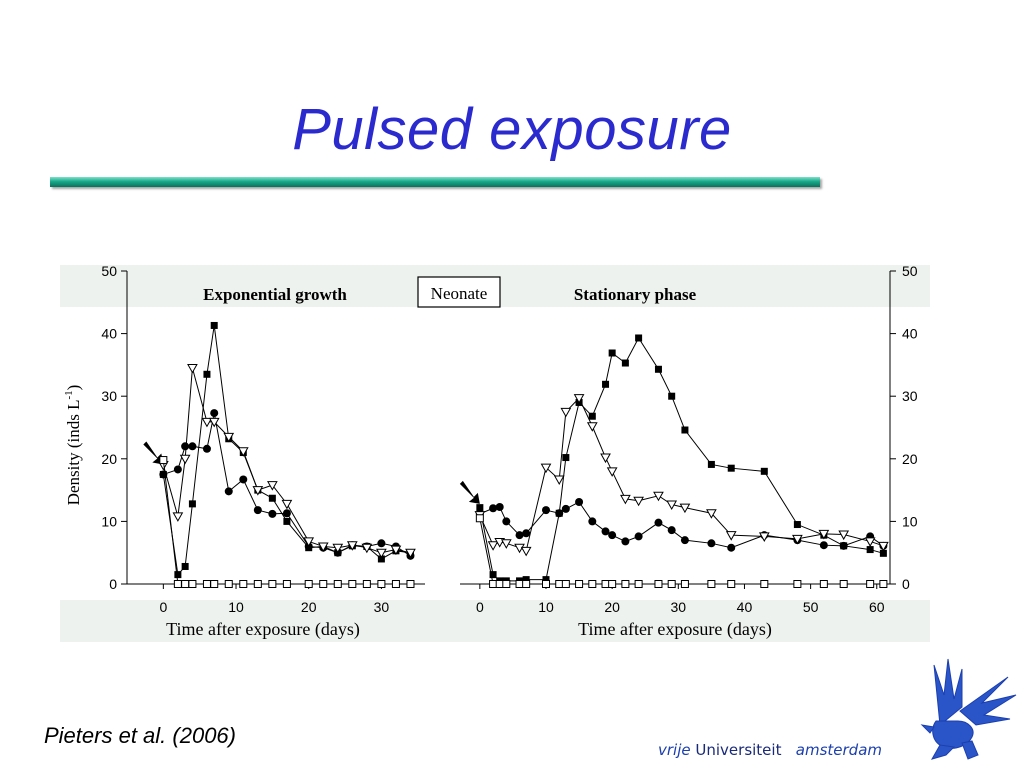 The width and height of the screenshot is (1024, 768). I want to click on citation: Pieters et al. (2006), so click(140, 735).